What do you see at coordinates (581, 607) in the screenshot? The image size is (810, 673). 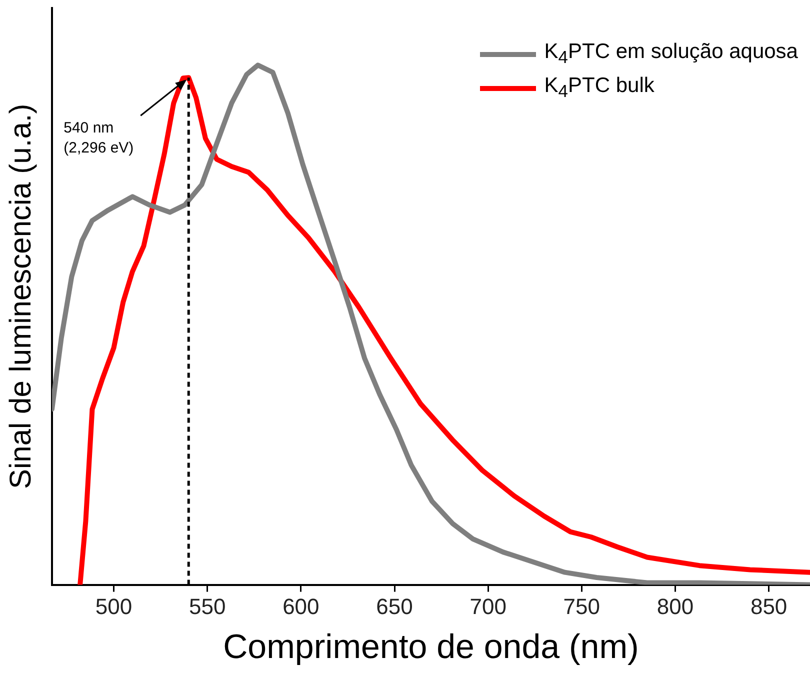 I see `x-tick-label: 750` at bounding box center [581, 607].